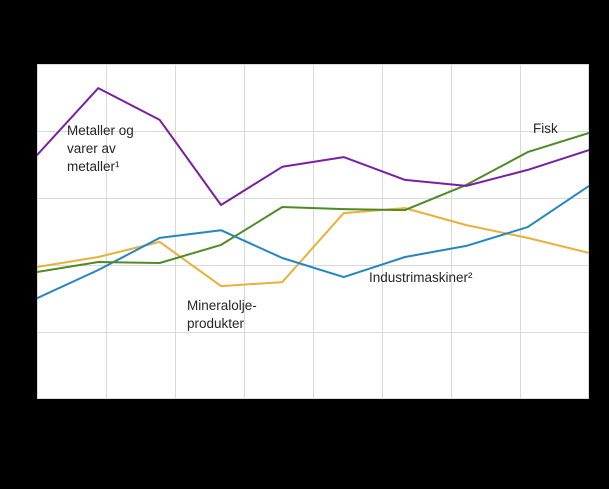  Describe the element at coordinates (222, 315) in the screenshot. I see `series-label-mineraloljeprodukter: Mineralolje-produkter` at that location.